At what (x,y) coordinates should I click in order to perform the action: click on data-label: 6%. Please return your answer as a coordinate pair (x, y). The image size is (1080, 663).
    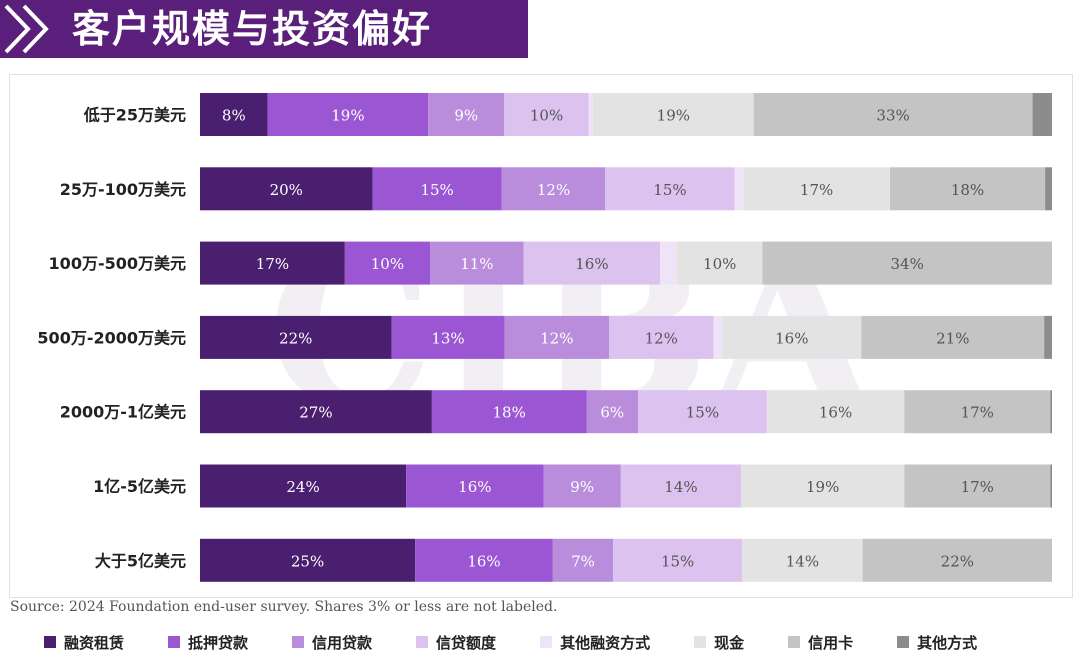
    Looking at the image, I should click on (612, 413).